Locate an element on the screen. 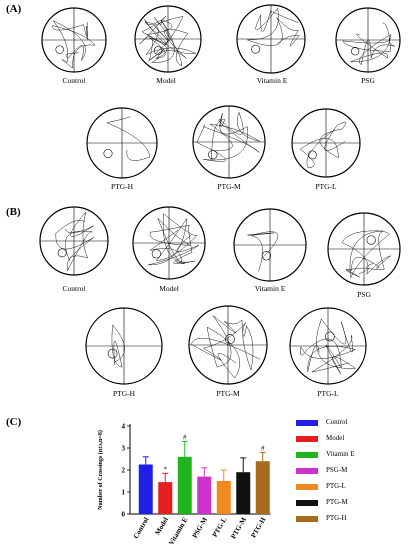 This screenshot has width=409, height=550. x-tick-label-1: Model is located at coordinates (162, 526).